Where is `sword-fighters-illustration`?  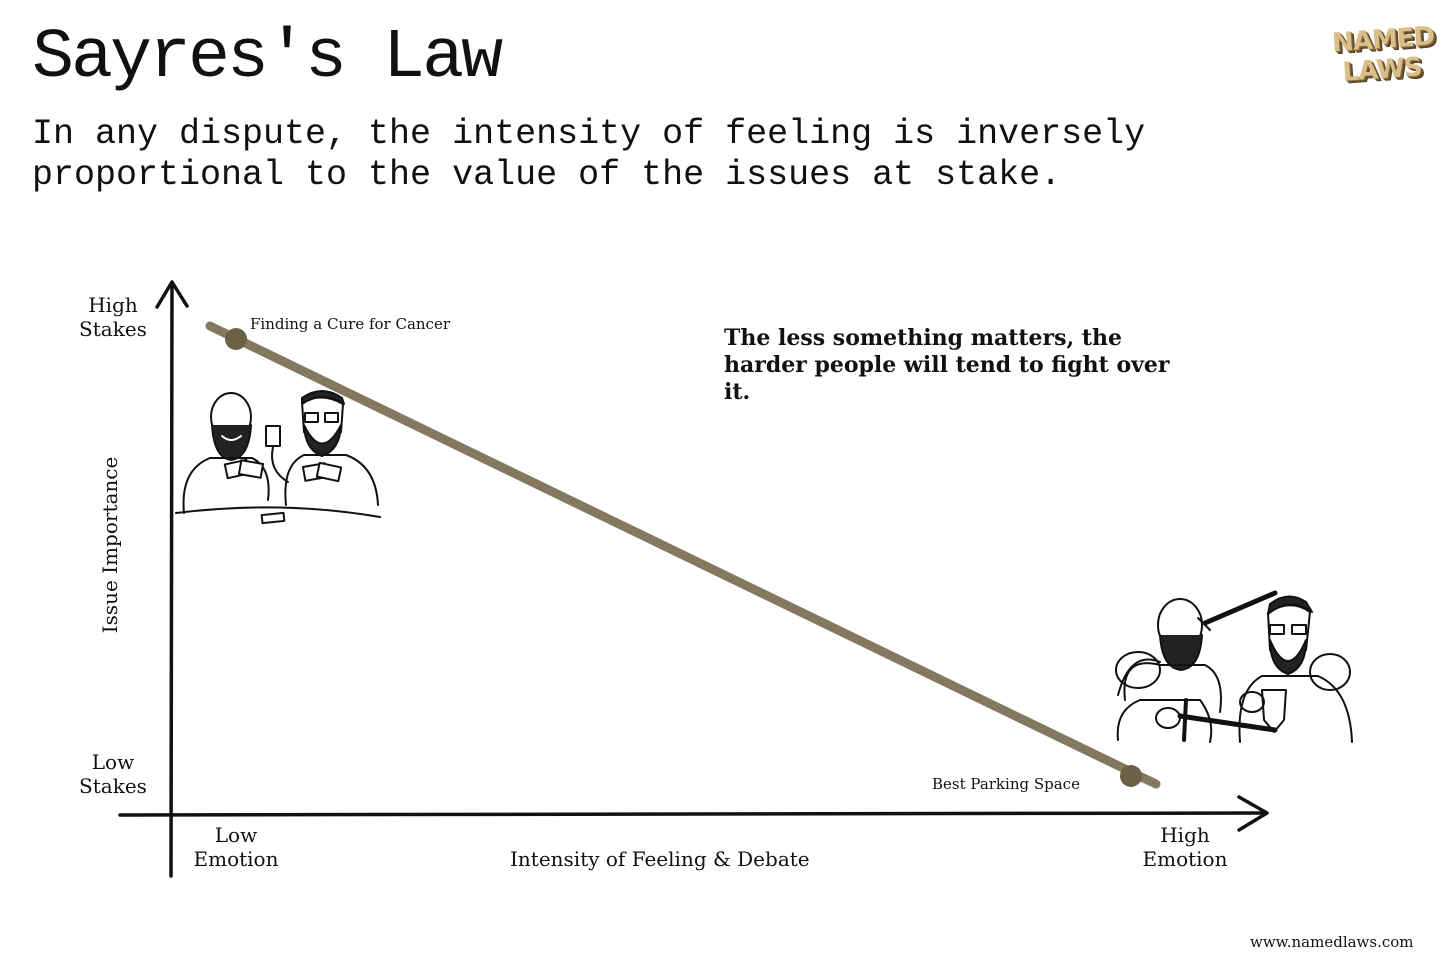
sword-fighters-illustration is located at coordinates (1234, 666).